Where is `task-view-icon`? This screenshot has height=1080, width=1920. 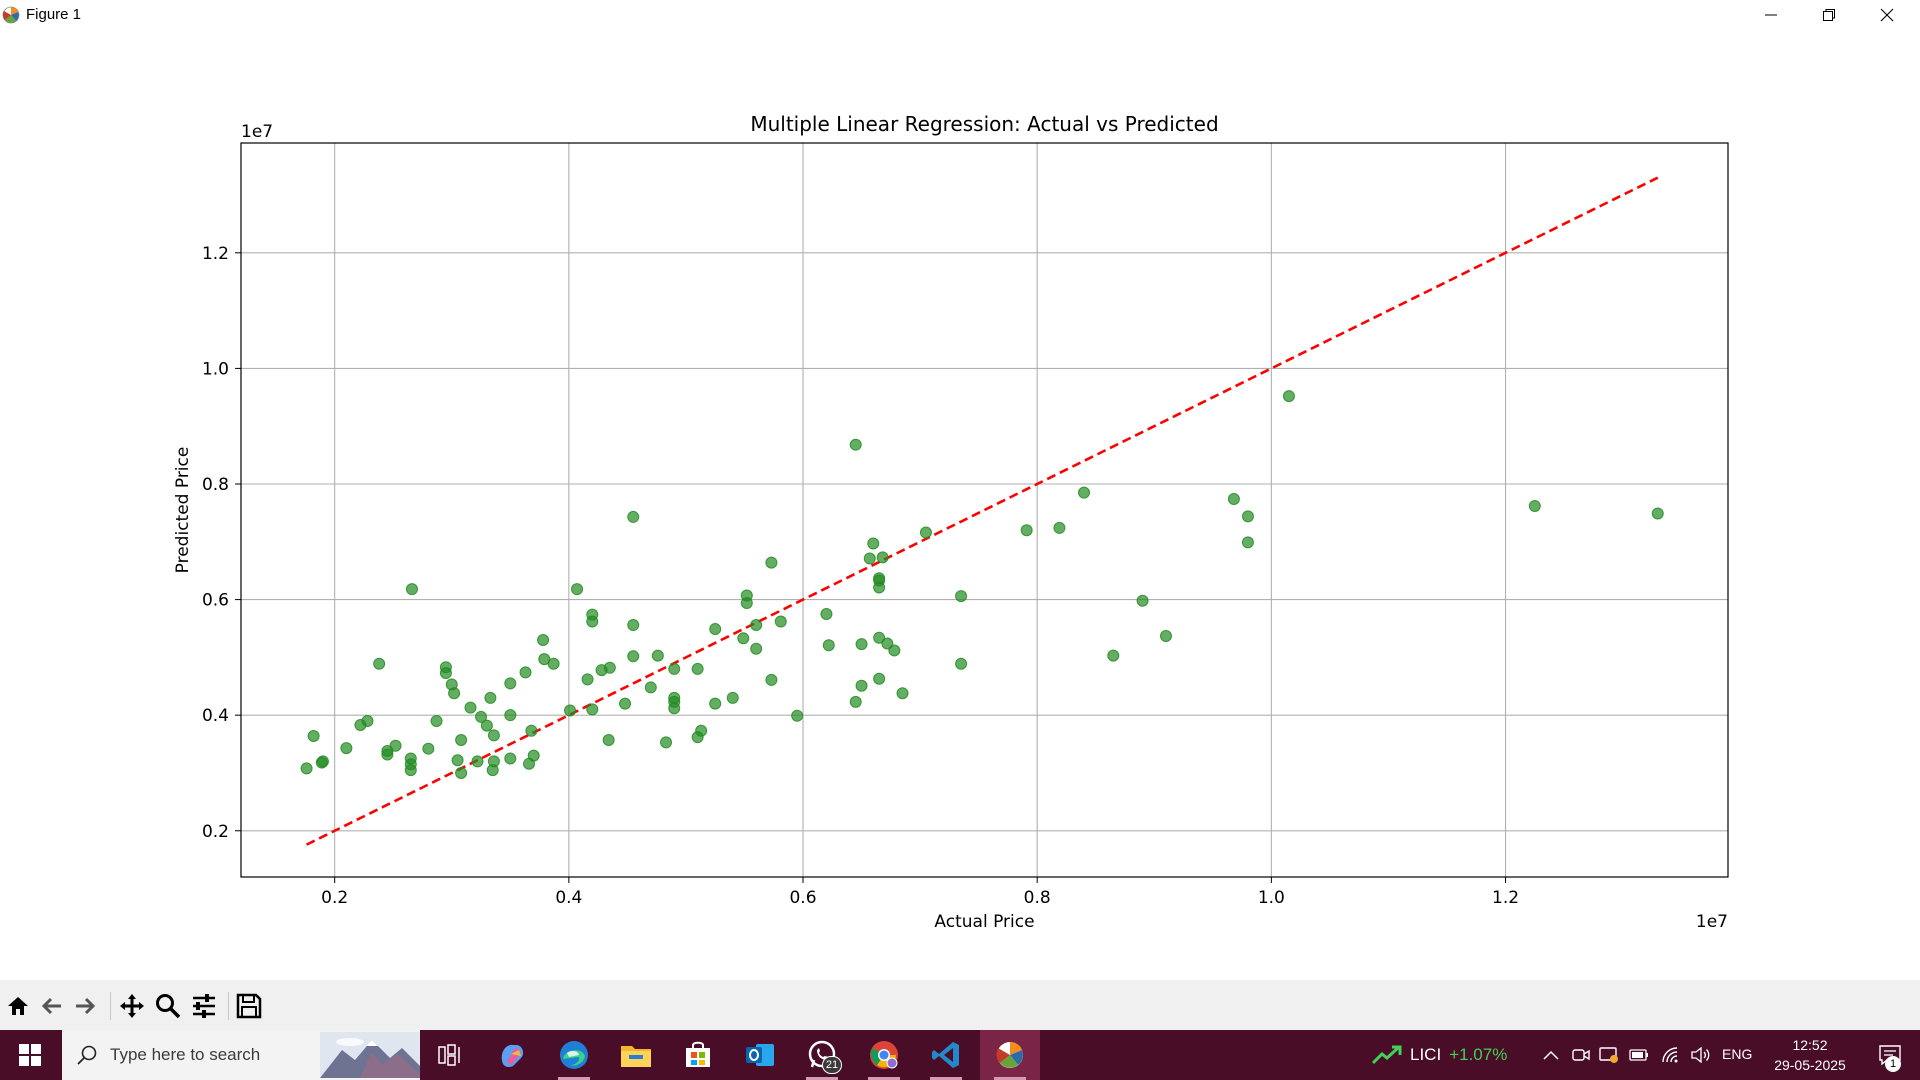 task-view-icon is located at coordinates (449, 1055).